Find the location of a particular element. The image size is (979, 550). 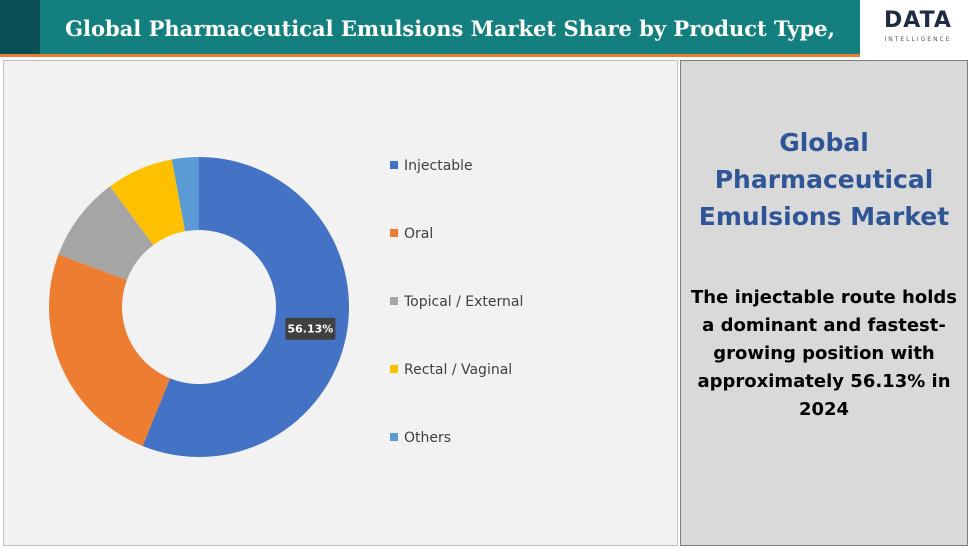

legend-label: Injectable is located at coordinates (438, 166).